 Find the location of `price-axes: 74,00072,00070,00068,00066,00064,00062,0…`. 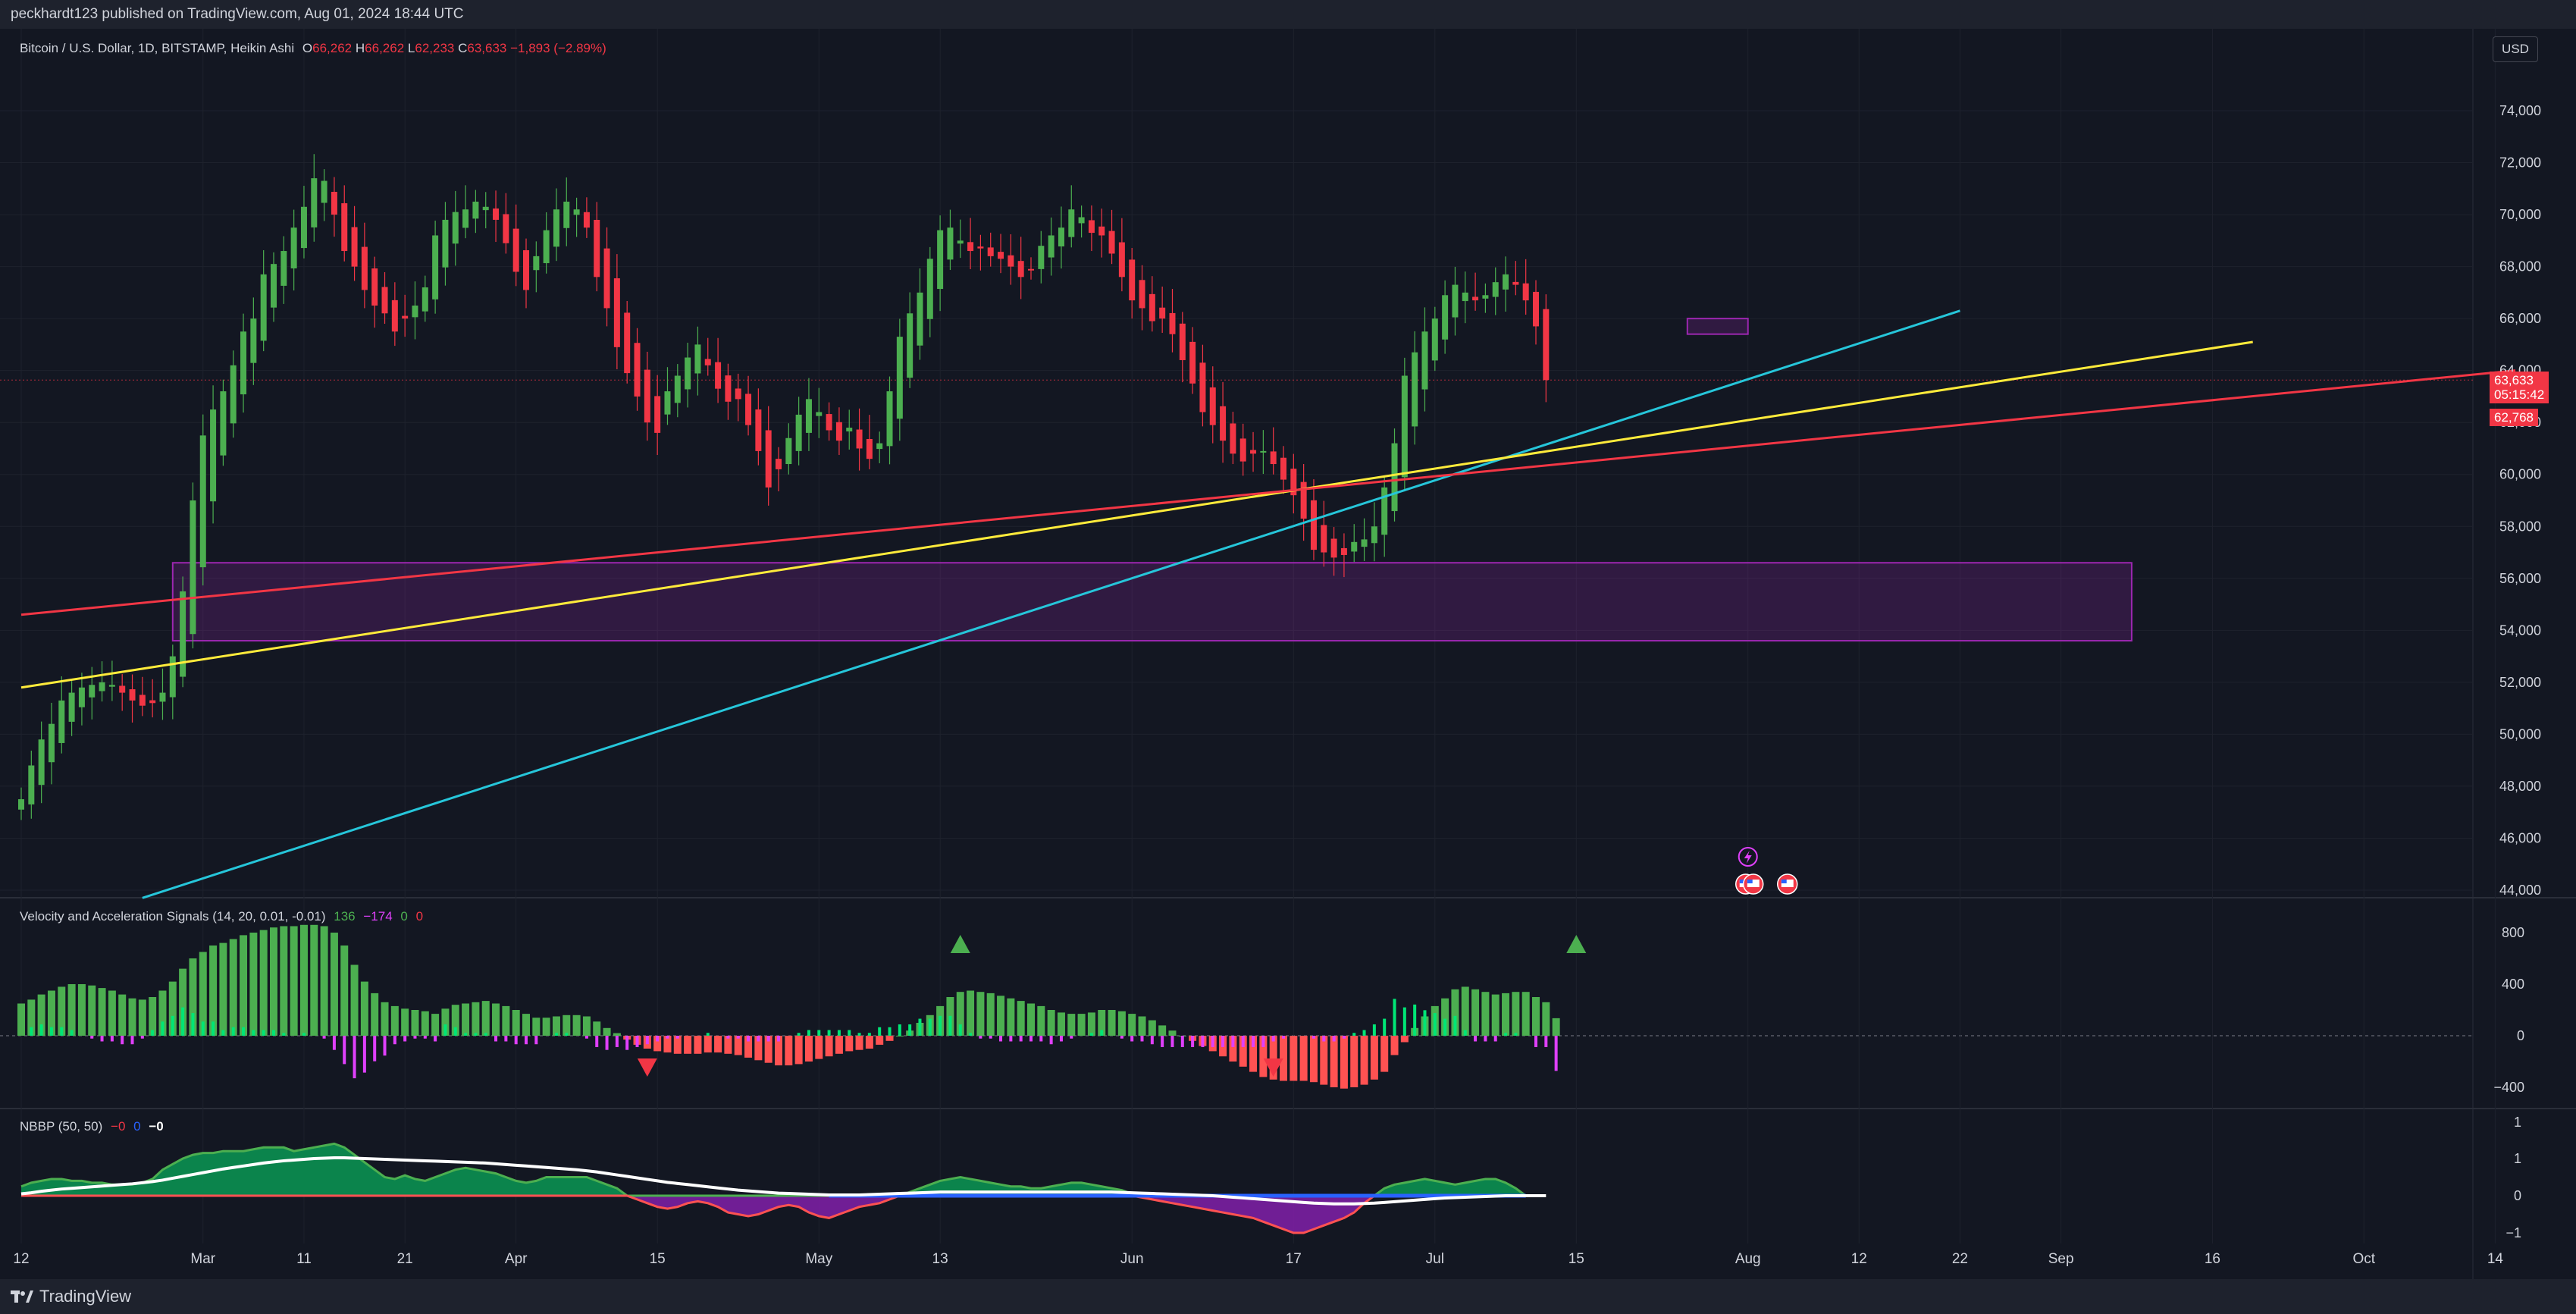

price-axes: 74,00072,00070,00068,00066,00064,00062,0… is located at coordinates (2517, 672).